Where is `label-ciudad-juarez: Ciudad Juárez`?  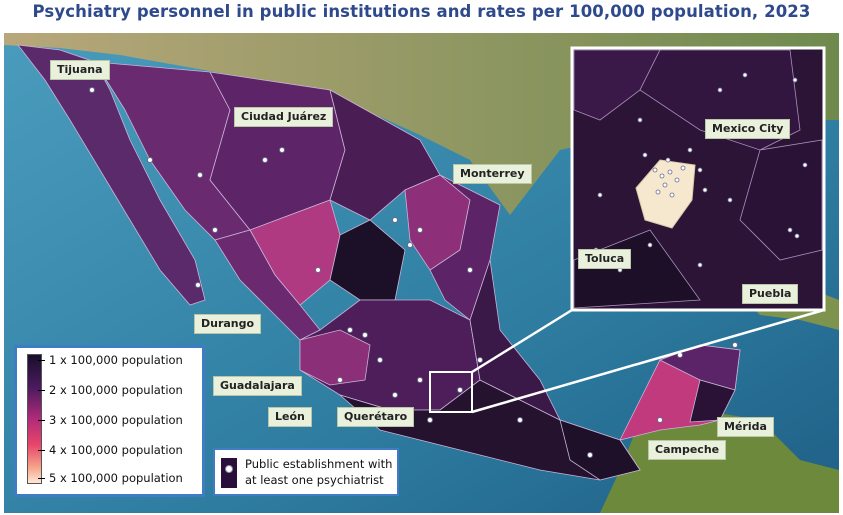
label-ciudad-juarez: Ciudad Juárez is located at coordinates (284, 117).